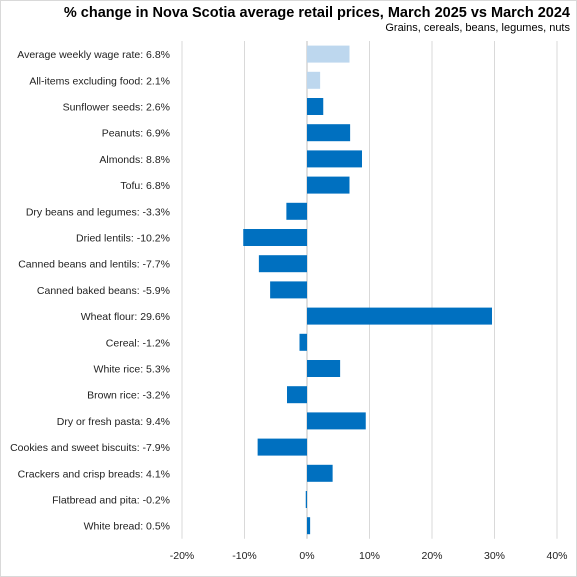  What do you see at coordinates (113, 422) in the screenshot?
I see `category-label: Dry or fresh pasta: 9.4%` at bounding box center [113, 422].